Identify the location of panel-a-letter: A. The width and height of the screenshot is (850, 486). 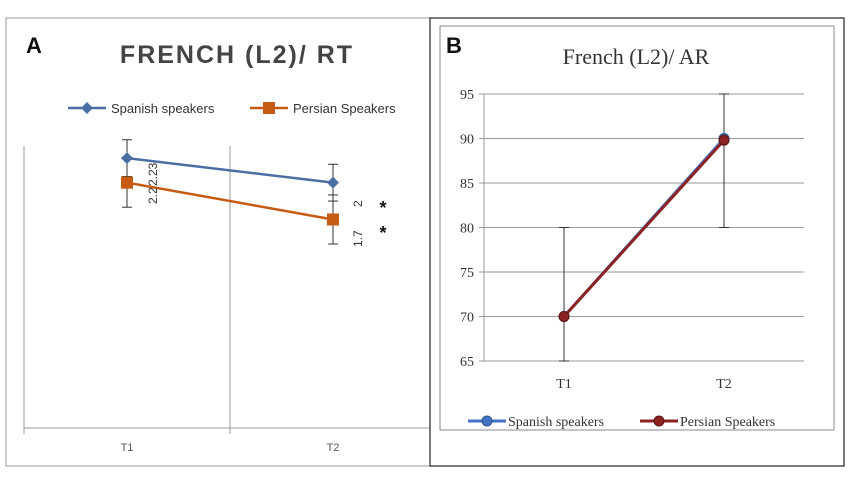
(34, 45).